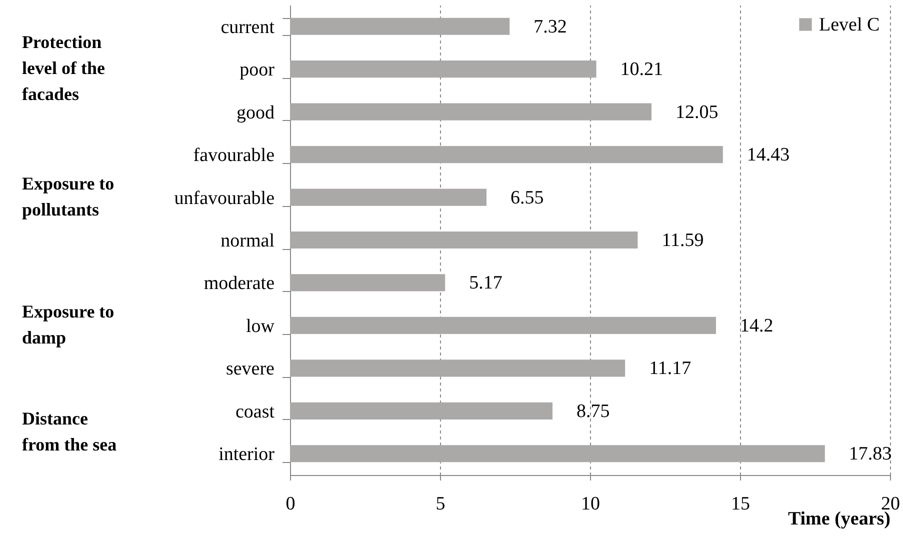  I want to click on x-tick-label: 15, so click(740, 504).